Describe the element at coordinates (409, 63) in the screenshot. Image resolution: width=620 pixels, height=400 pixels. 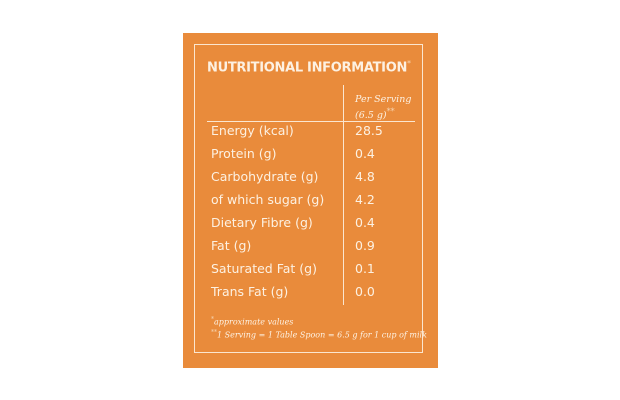
I see `title-mark: *` at that location.